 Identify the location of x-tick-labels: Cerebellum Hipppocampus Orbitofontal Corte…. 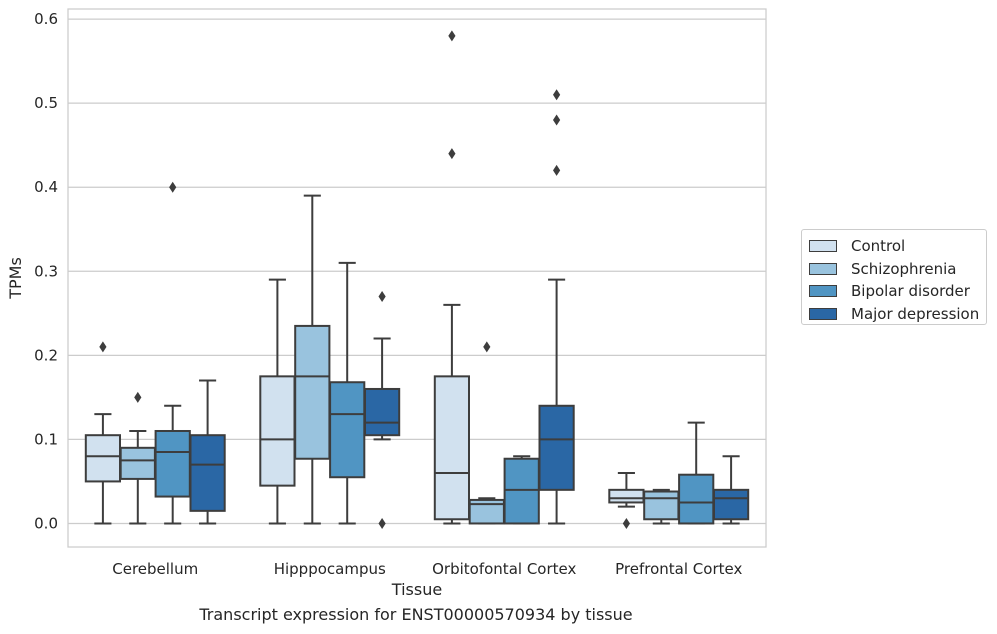
(427, 569).